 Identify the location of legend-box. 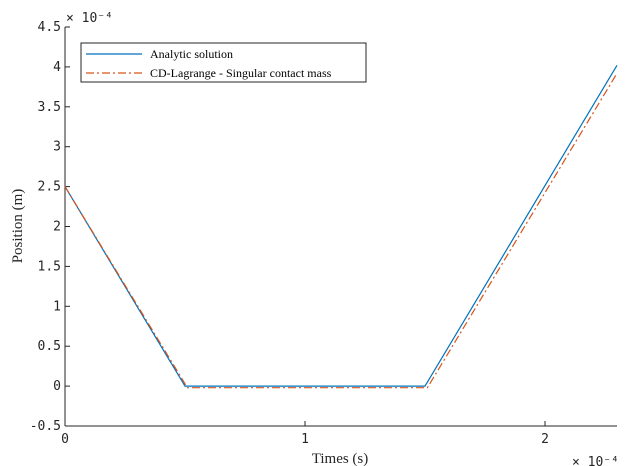
(223, 62).